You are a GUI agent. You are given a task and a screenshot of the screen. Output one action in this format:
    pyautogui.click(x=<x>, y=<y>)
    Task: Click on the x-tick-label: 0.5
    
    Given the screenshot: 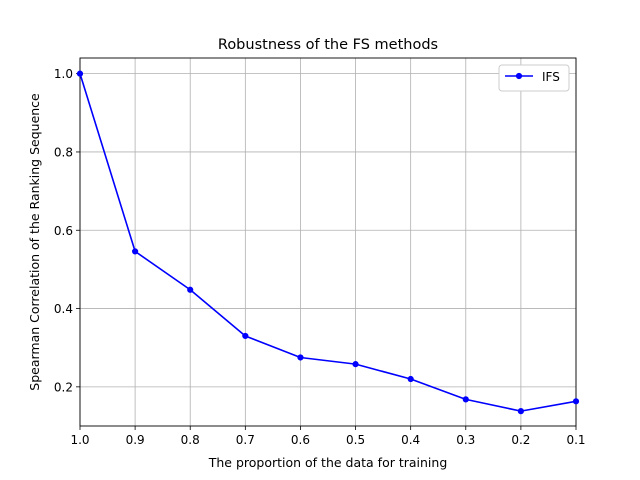 What is the action you would take?
    pyautogui.click(x=355, y=440)
    